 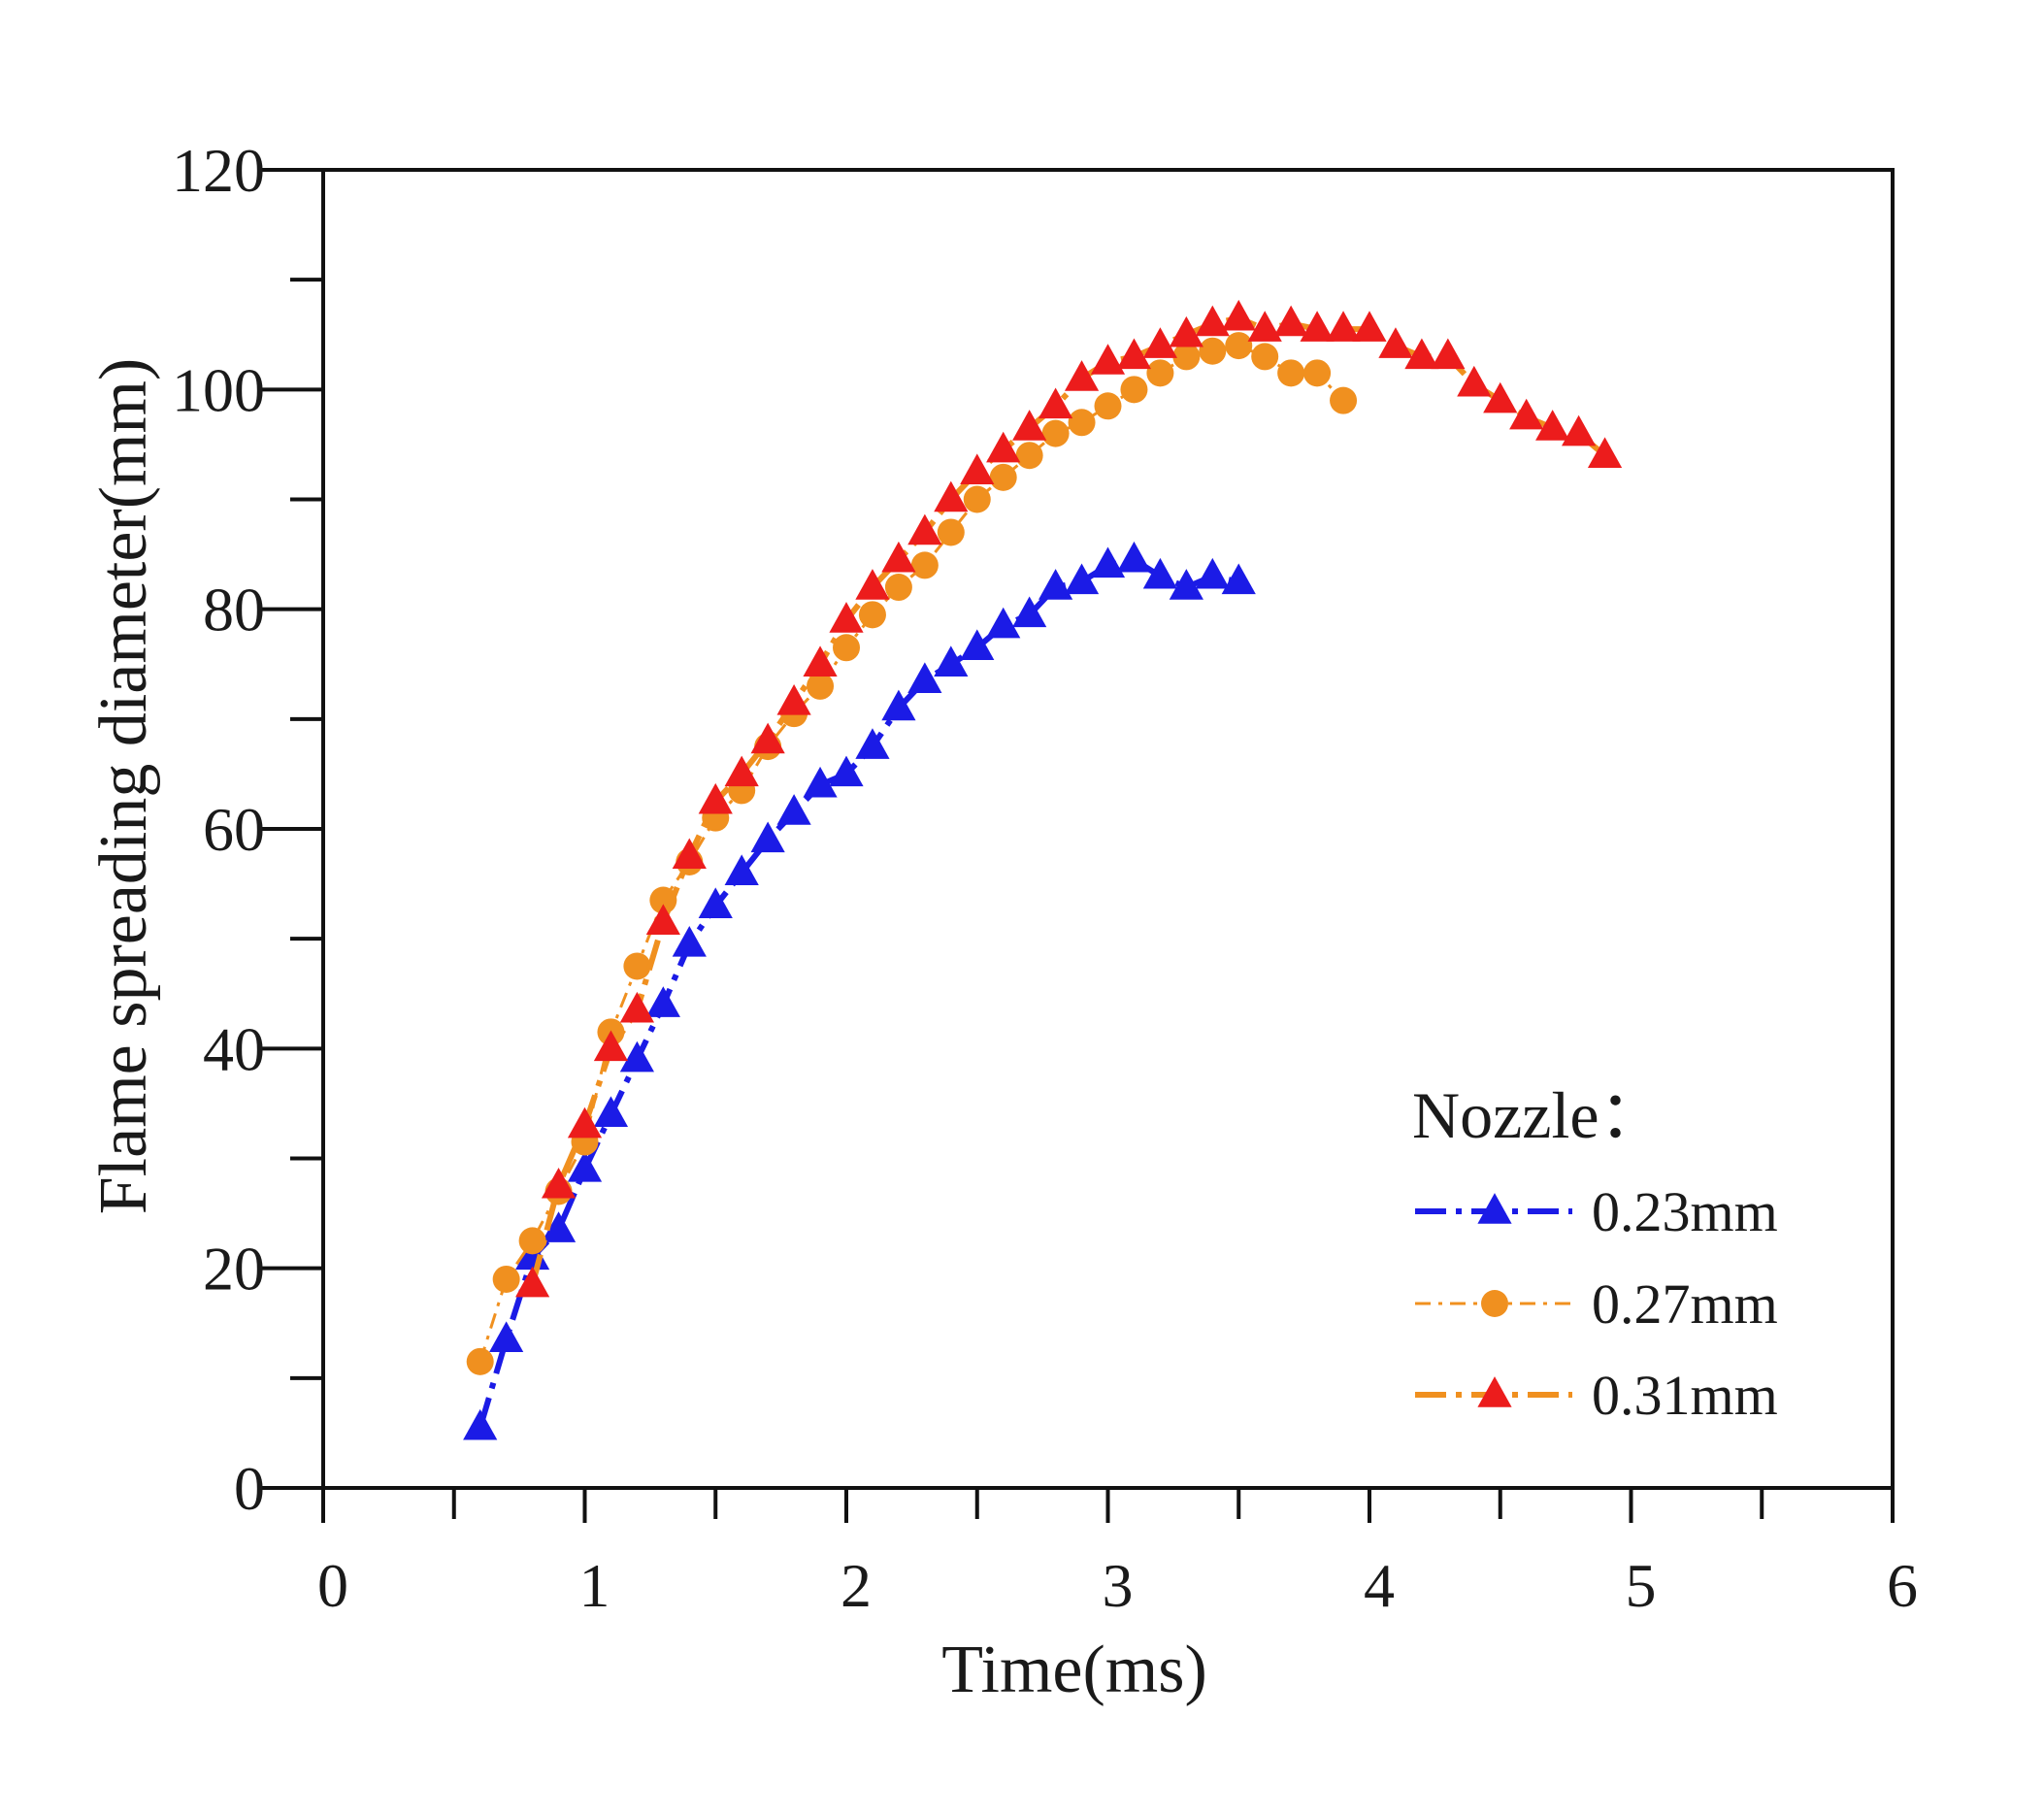 What do you see at coordinates (1074, 1670) in the screenshot?
I see `x-axis-title: Time(ms)` at bounding box center [1074, 1670].